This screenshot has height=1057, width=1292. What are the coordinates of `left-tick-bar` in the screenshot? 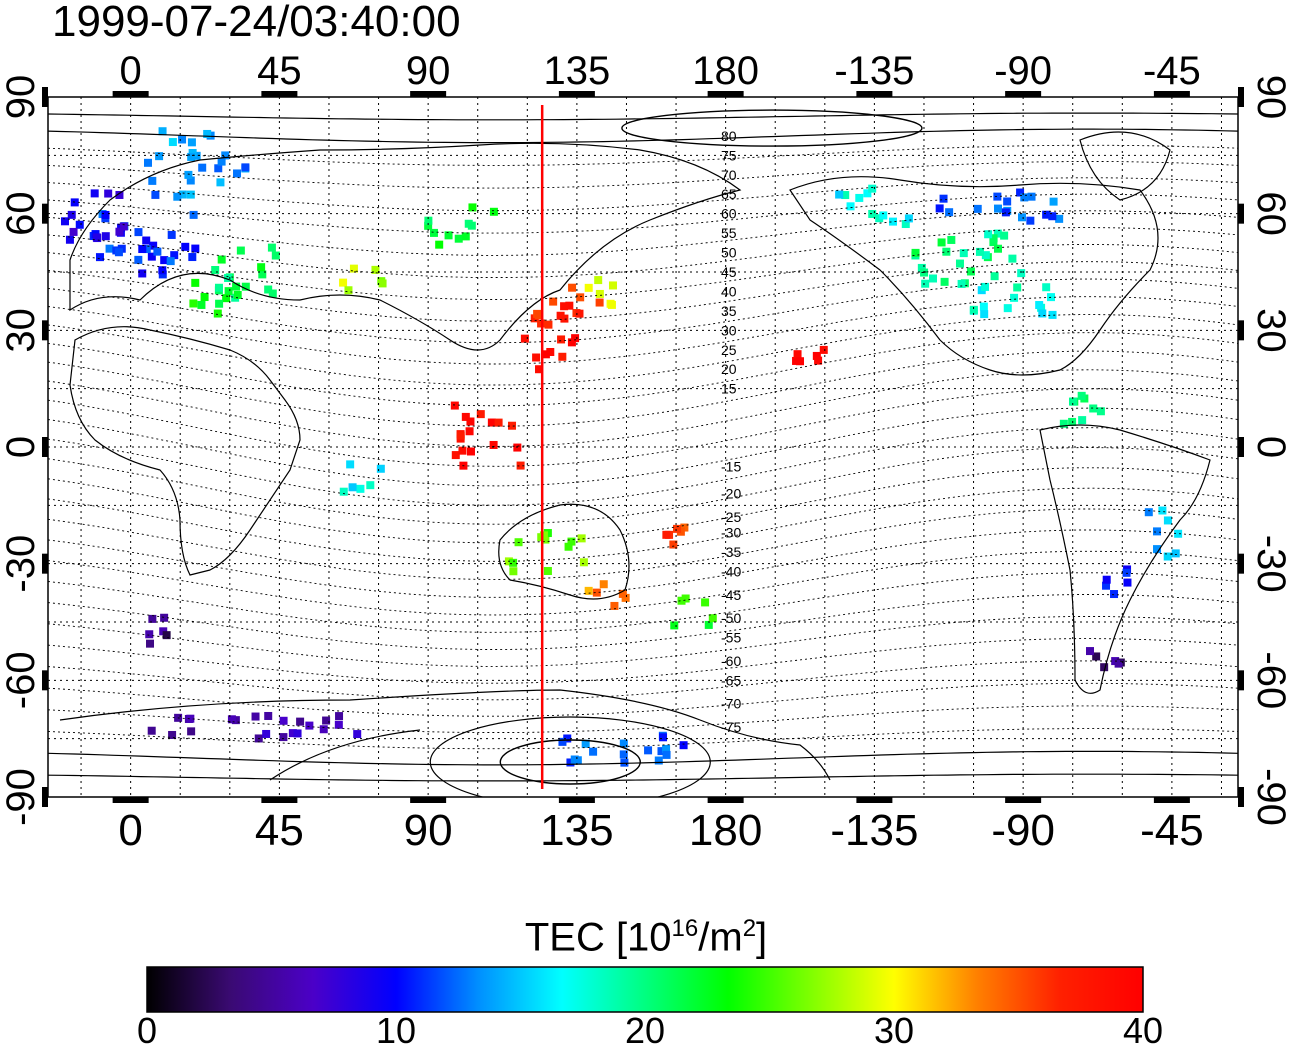 It's located at (45, 213).